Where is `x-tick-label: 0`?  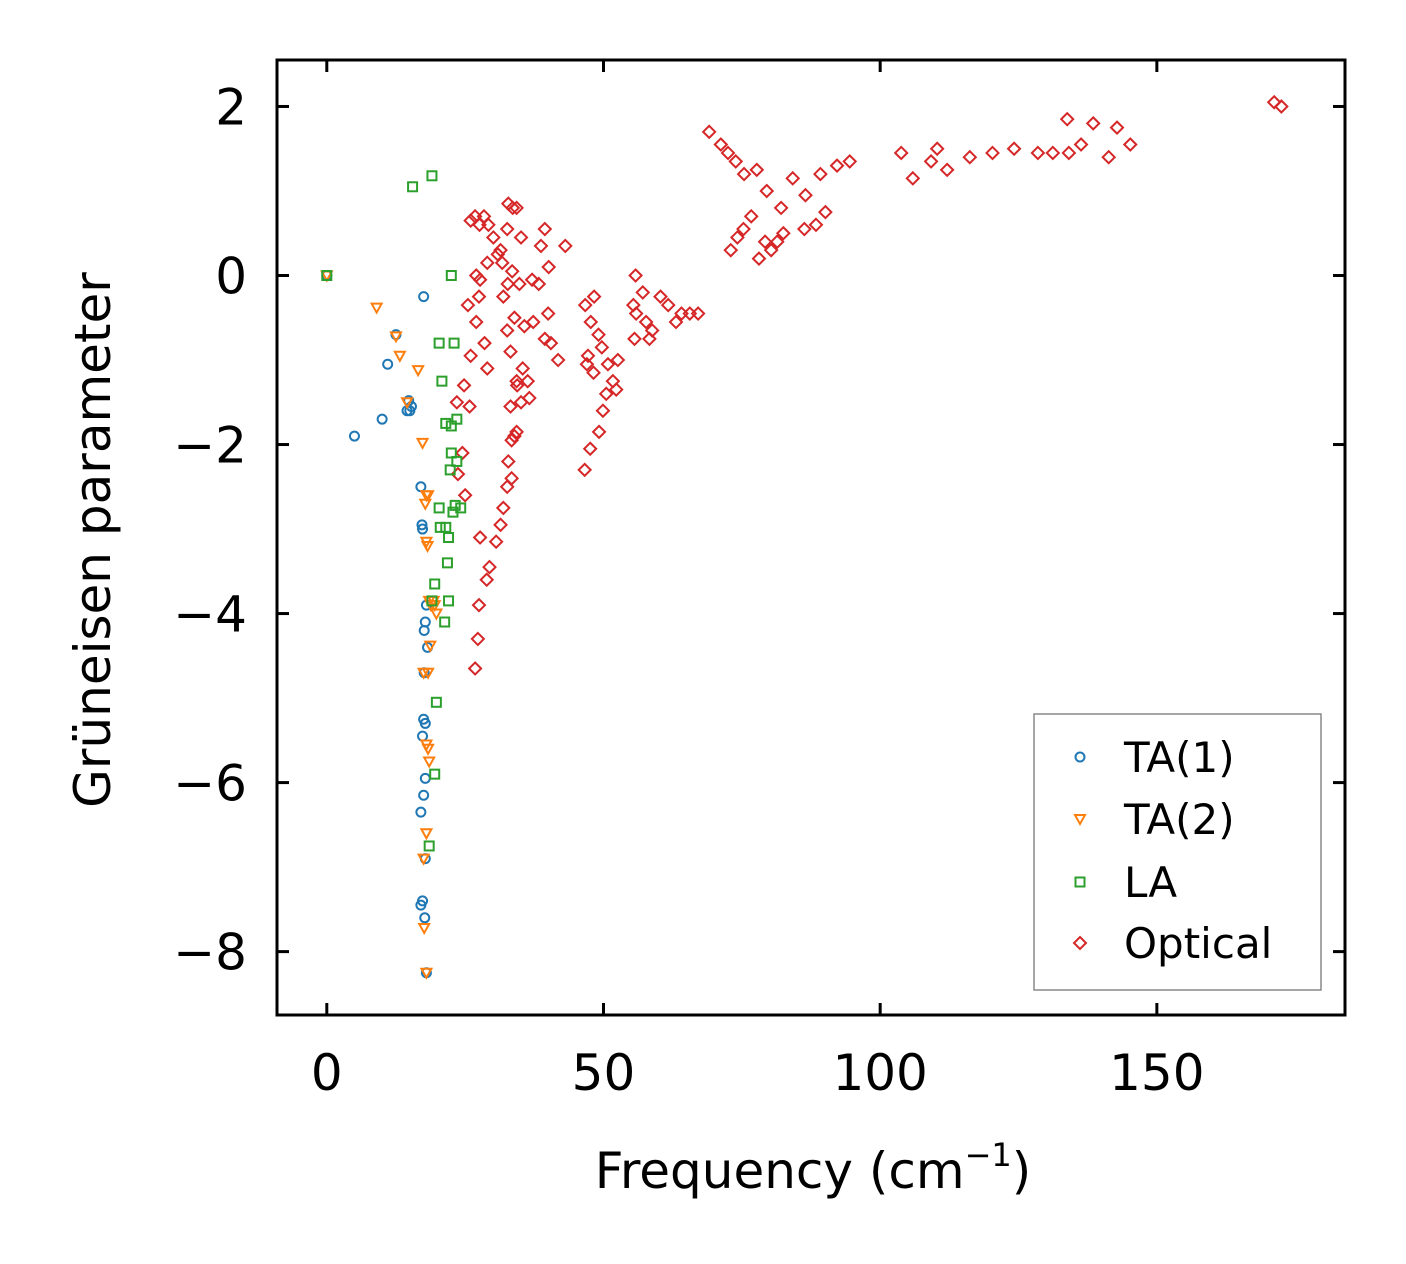 x-tick-label: 0 is located at coordinates (327, 1073).